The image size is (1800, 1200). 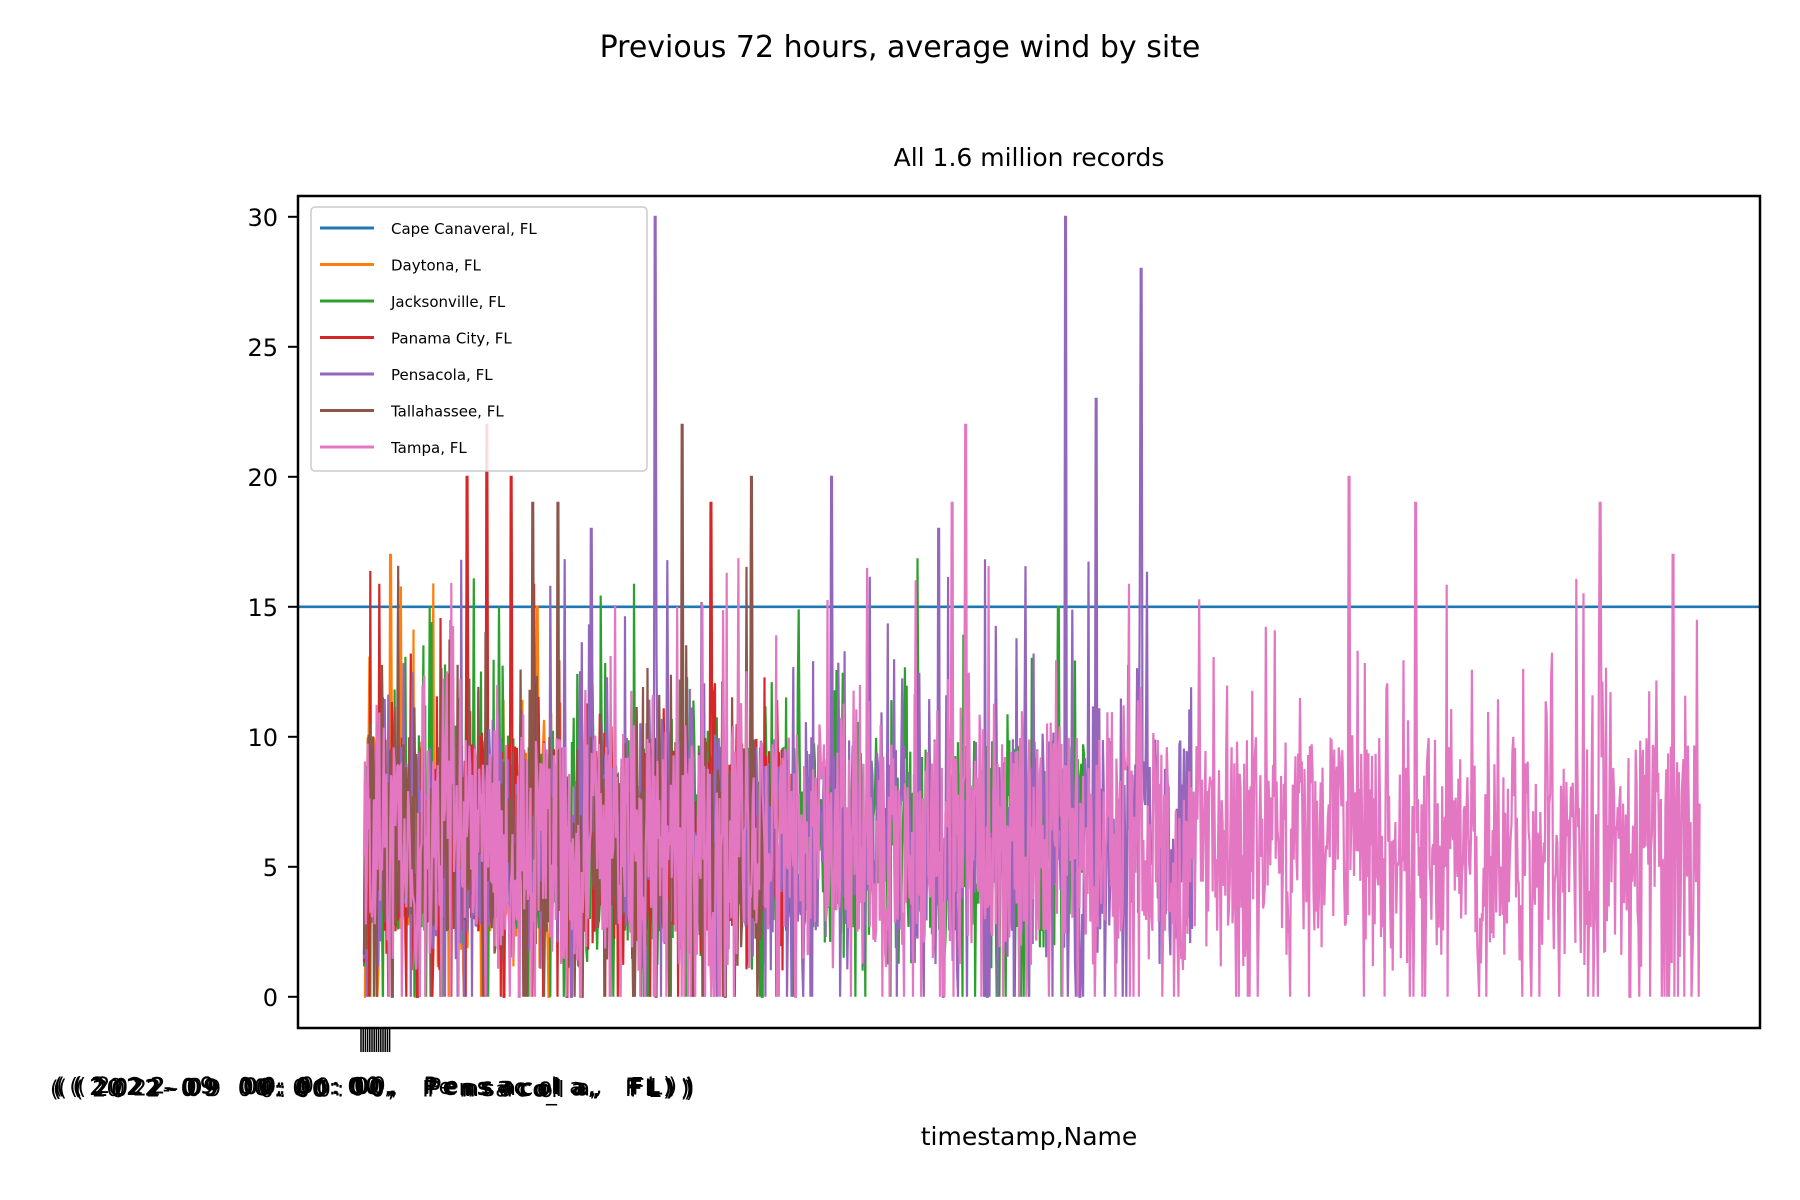 What do you see at coordinates (262, 738) in the screenshot?
I see `y-tick-label-10: 10` at bounding box center [262, 738].